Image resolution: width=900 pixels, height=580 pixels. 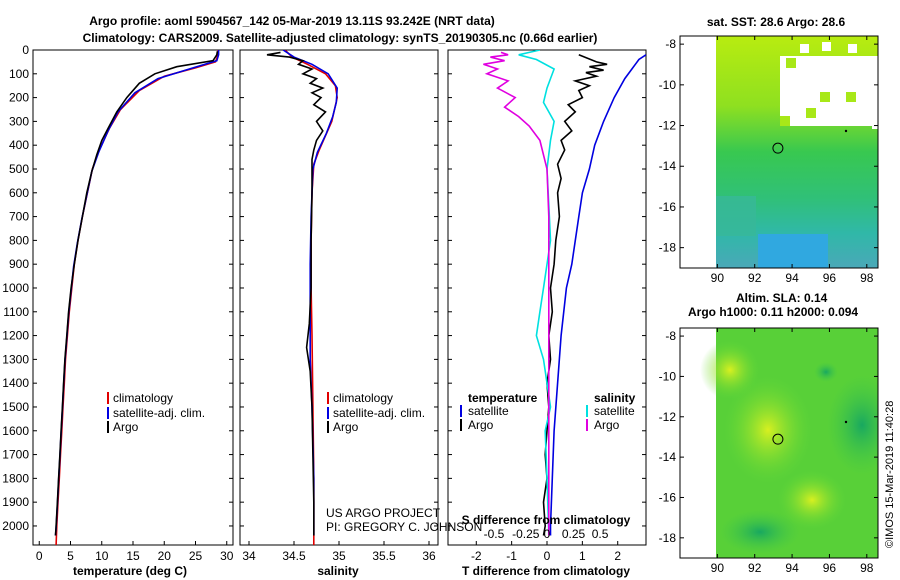 I want to click on temperature-xtick-label: 25, so click(x=196, y=556).